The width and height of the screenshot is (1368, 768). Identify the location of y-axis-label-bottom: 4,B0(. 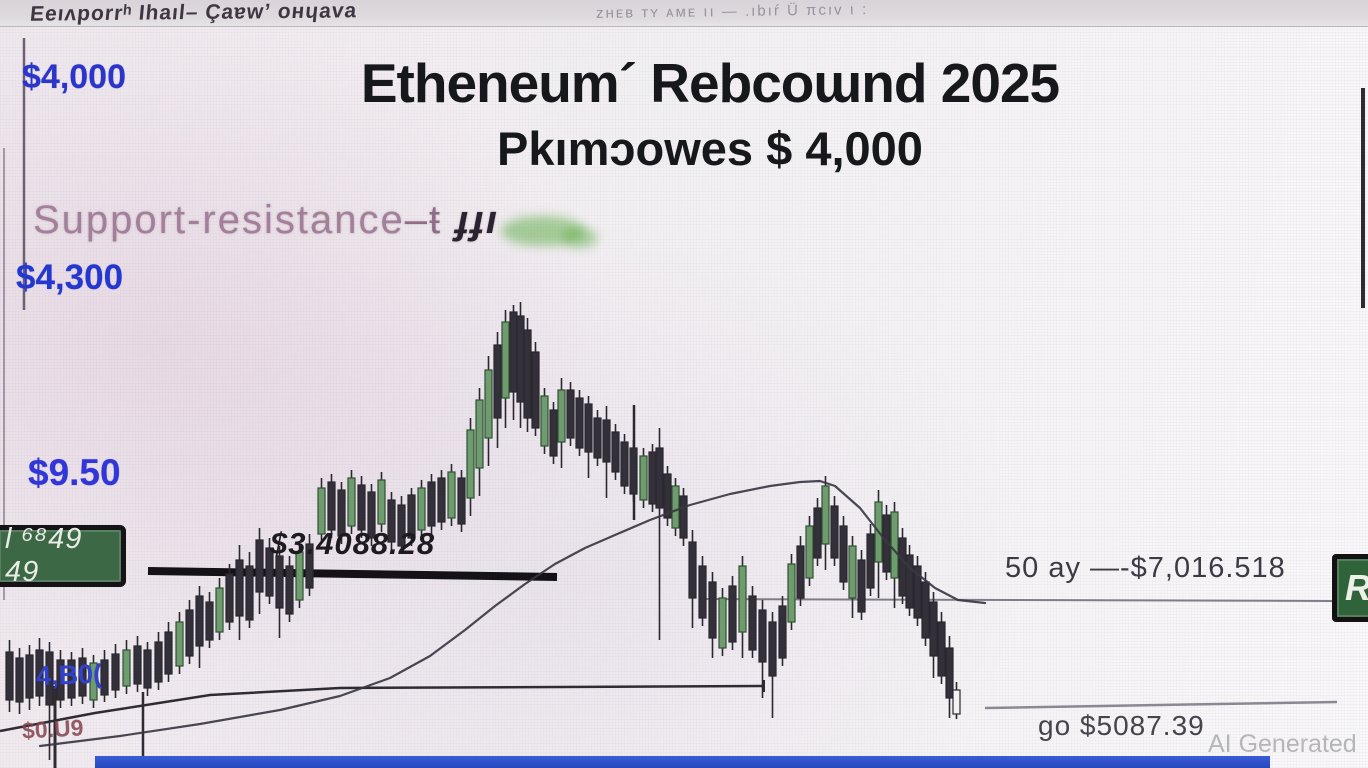
(69, 675).